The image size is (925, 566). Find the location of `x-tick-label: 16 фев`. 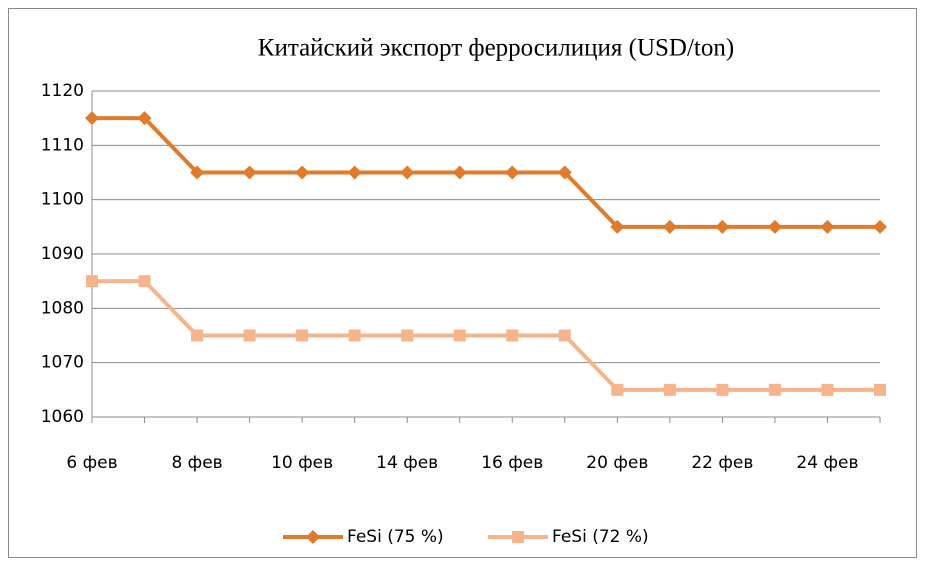

x-tick-label: 16 фев is located at coordinates (512, 463).